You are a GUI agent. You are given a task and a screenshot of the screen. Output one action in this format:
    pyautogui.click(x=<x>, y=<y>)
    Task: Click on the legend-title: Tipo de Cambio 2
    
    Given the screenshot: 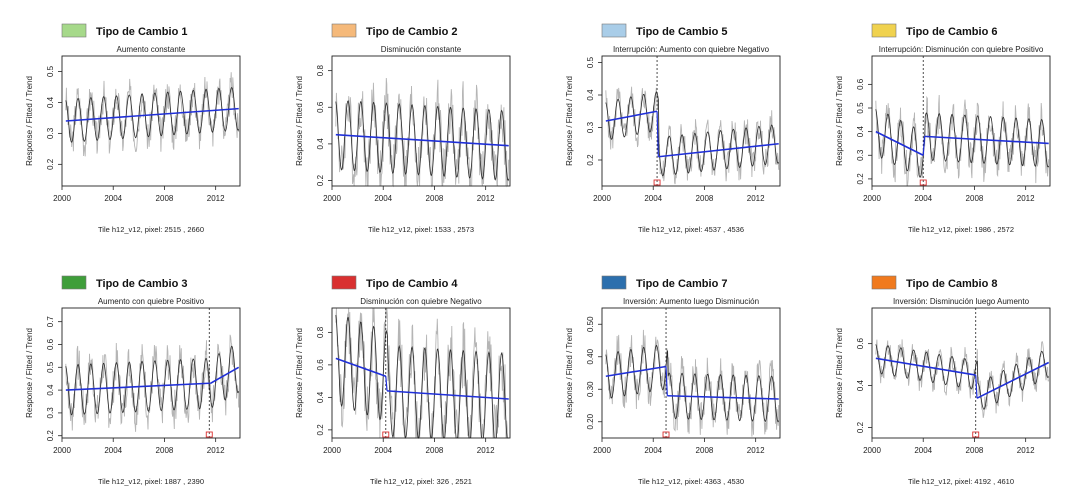 What is the action you would take?
    pyautogui.click(x=411, y=32)
    